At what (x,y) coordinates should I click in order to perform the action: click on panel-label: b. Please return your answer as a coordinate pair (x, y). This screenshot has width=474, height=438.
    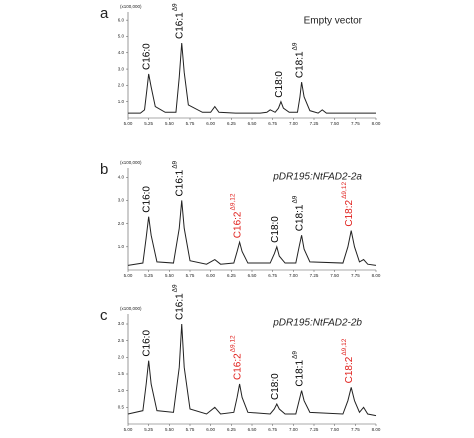
    Looking at the image, I should click on (104, 169).